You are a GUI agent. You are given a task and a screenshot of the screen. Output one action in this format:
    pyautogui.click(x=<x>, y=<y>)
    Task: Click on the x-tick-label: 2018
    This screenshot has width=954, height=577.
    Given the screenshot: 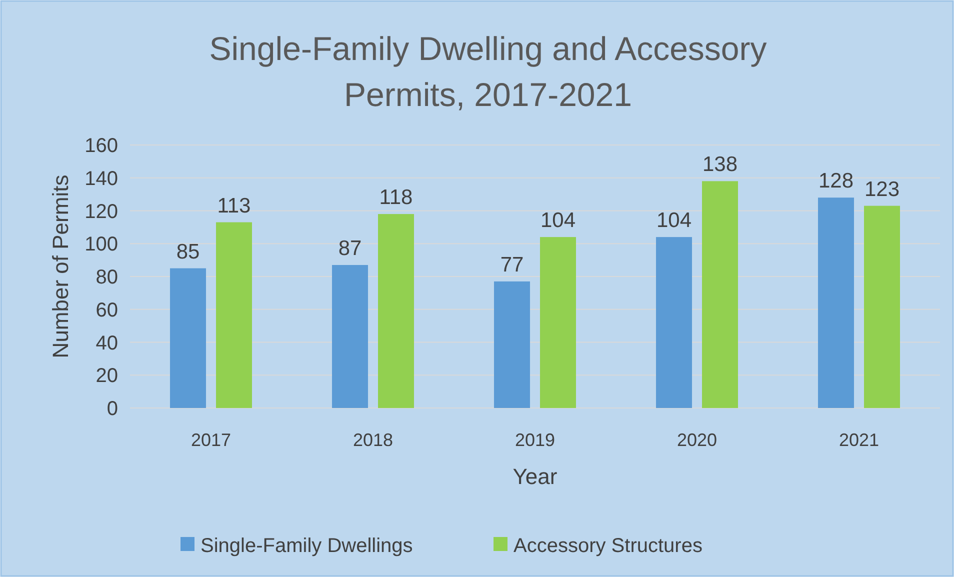 What is the action you would take?
    pyautogui.click(x=373, y=440)
    